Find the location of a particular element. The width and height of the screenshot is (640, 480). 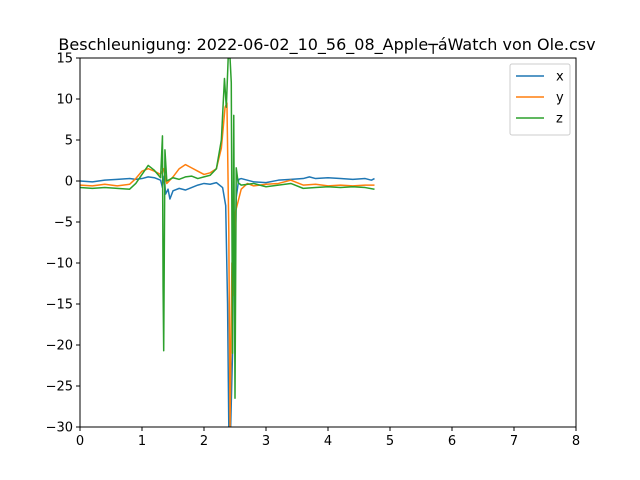

legend-label-x: x is located at coordinates (560, 77).